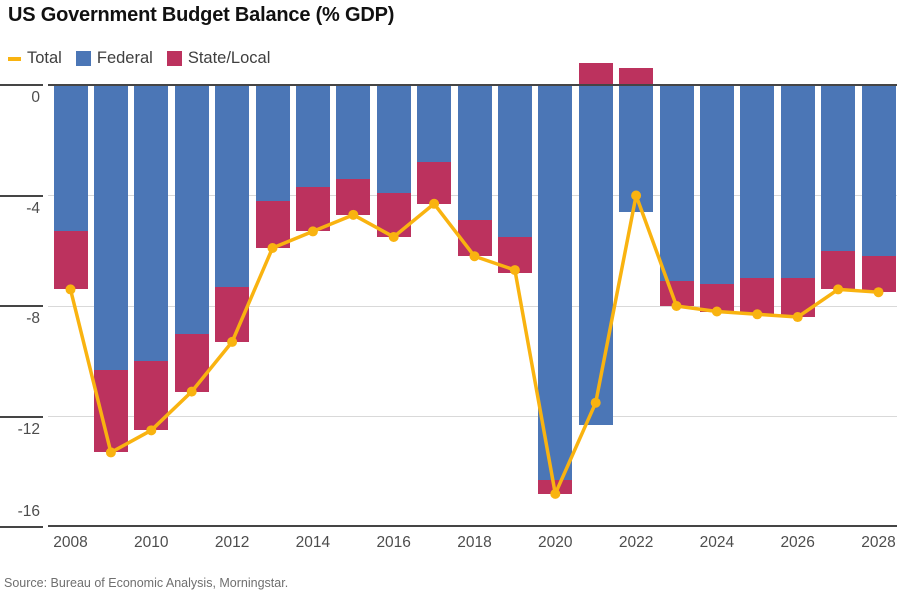  What do you see at coordinates (229, 58) in the screenshot?
I see `legend-label-state-local: State/Local` at bounding box center [229, 58].